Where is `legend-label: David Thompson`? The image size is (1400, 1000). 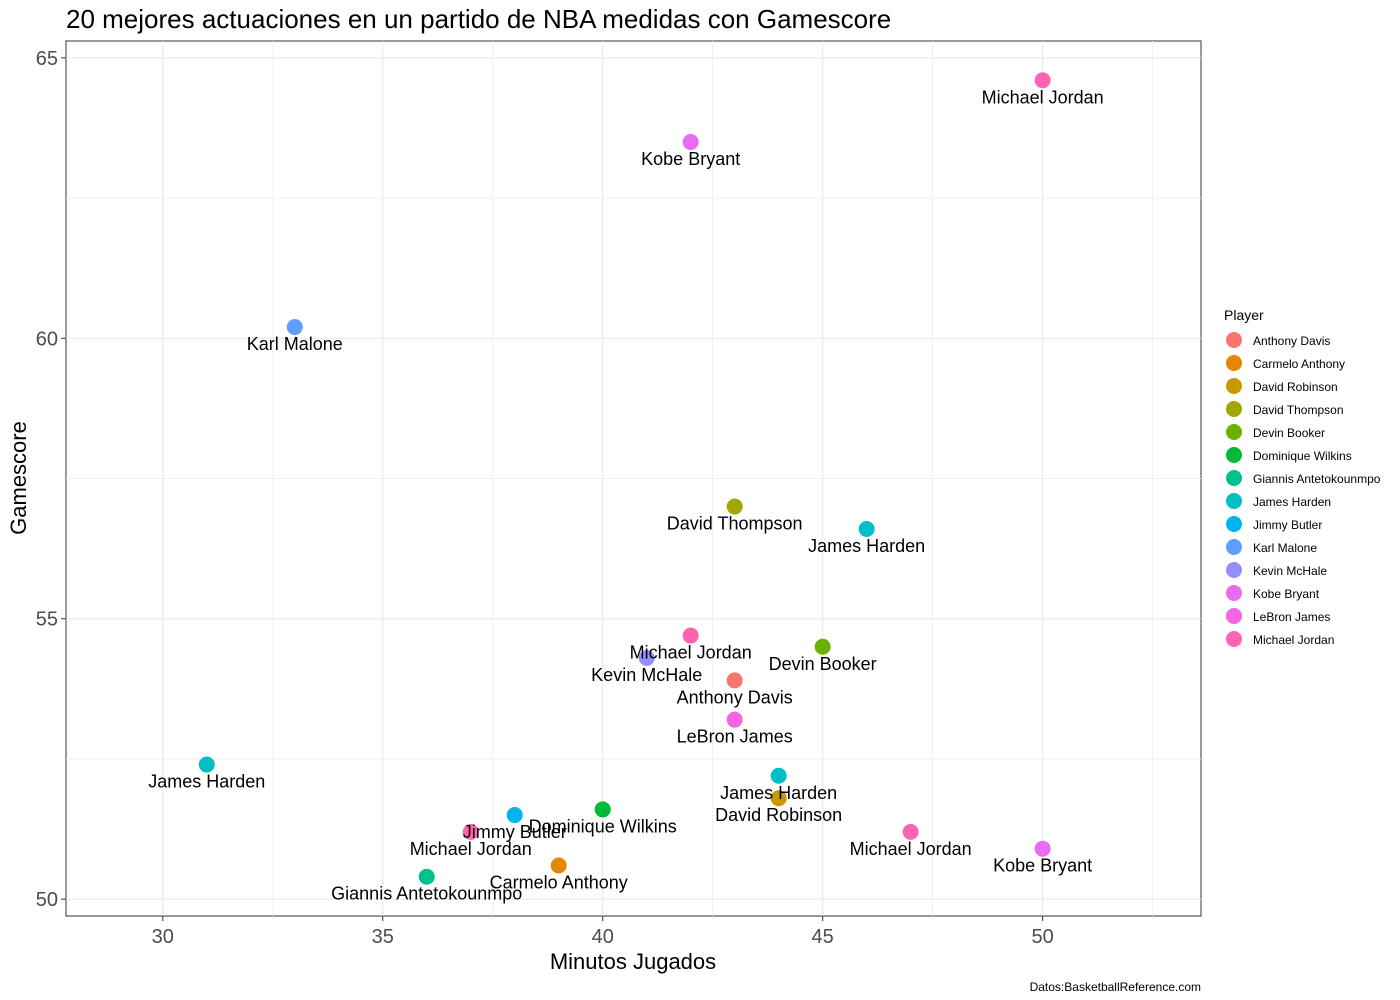 legend-label: David Thompson is located at coordinates (1298, 410).